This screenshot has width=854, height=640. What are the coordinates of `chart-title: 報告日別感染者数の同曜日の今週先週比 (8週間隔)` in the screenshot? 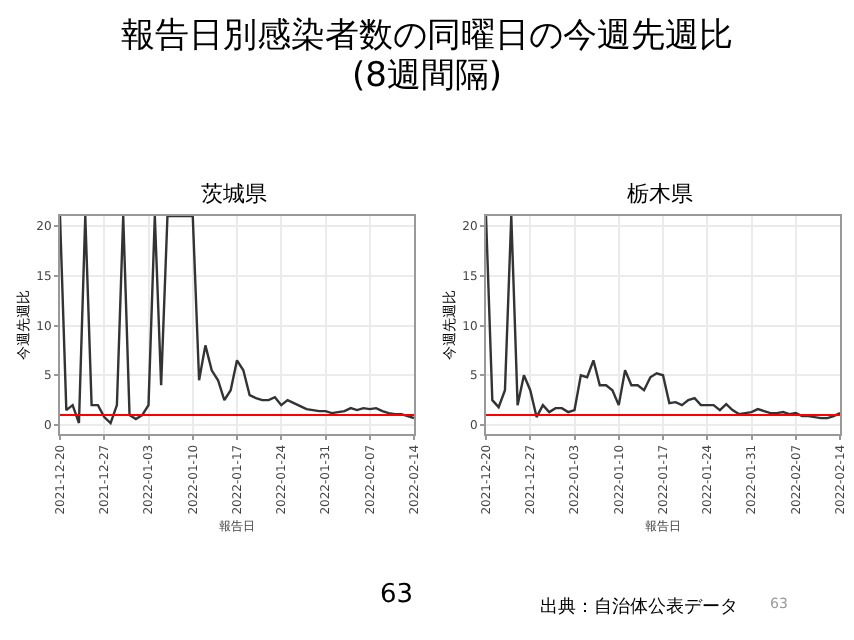 It's located at (427, 56).